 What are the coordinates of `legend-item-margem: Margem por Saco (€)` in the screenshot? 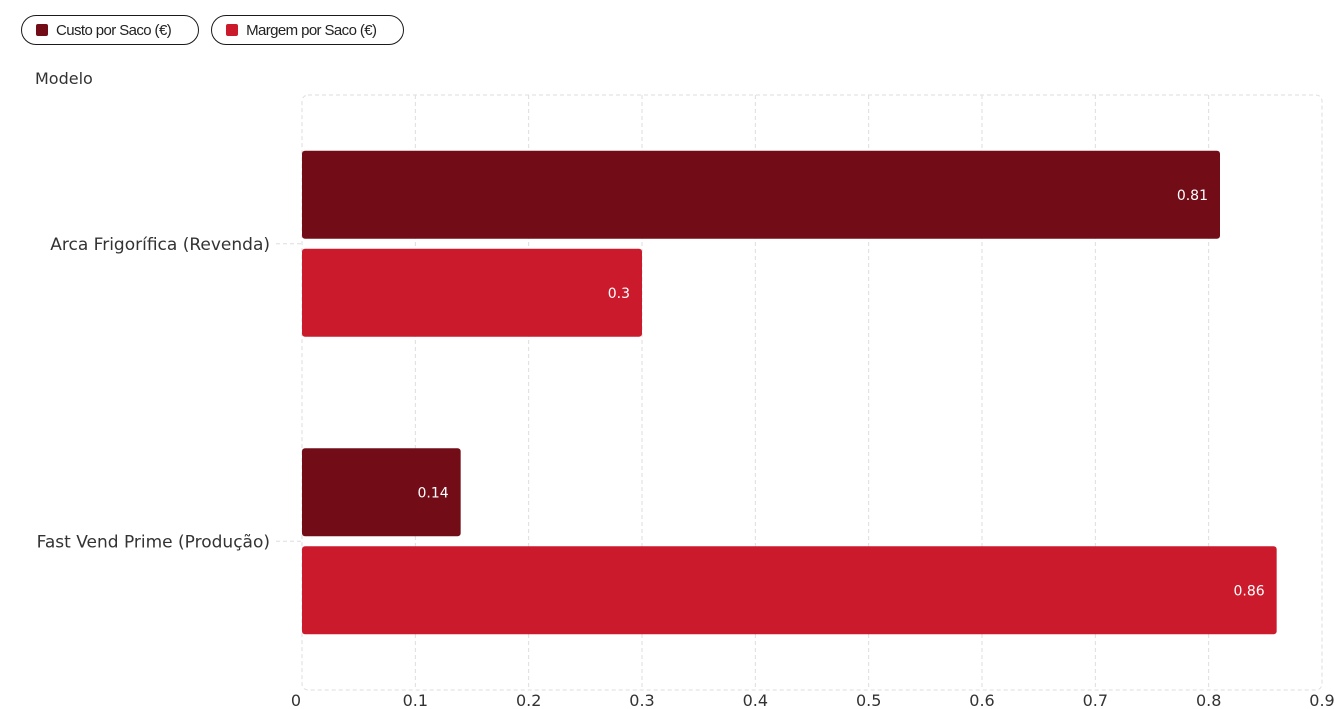 It's located at (308, 30).